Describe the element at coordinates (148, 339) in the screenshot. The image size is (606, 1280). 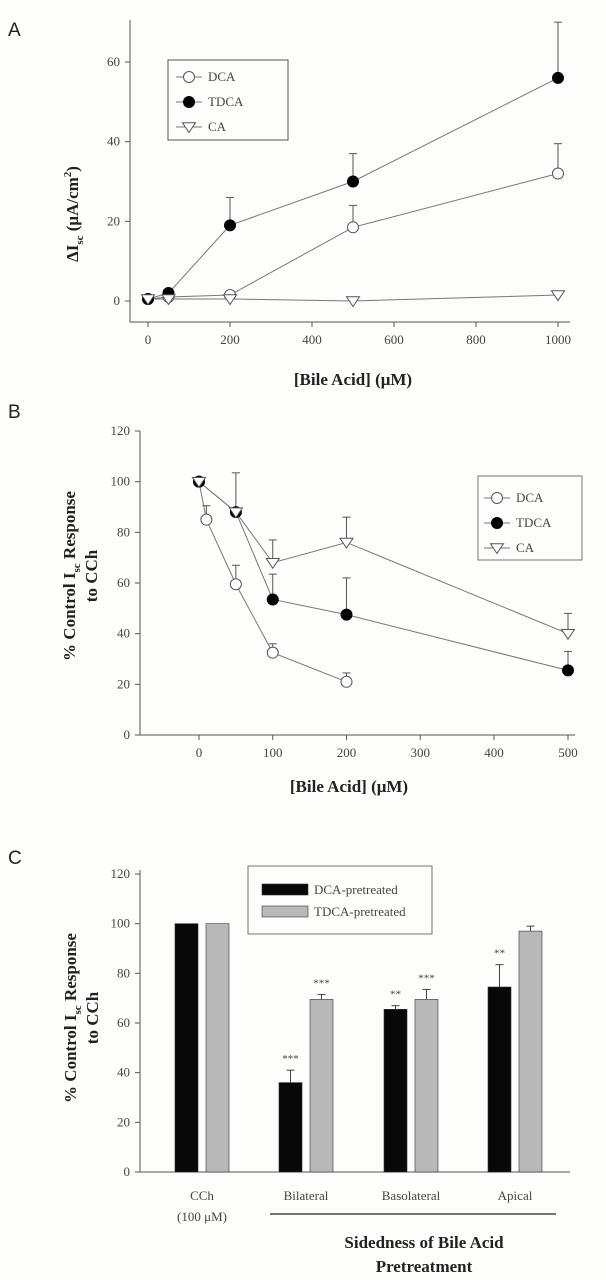
I see `panel-a-x-tick-label: 0` at that location.